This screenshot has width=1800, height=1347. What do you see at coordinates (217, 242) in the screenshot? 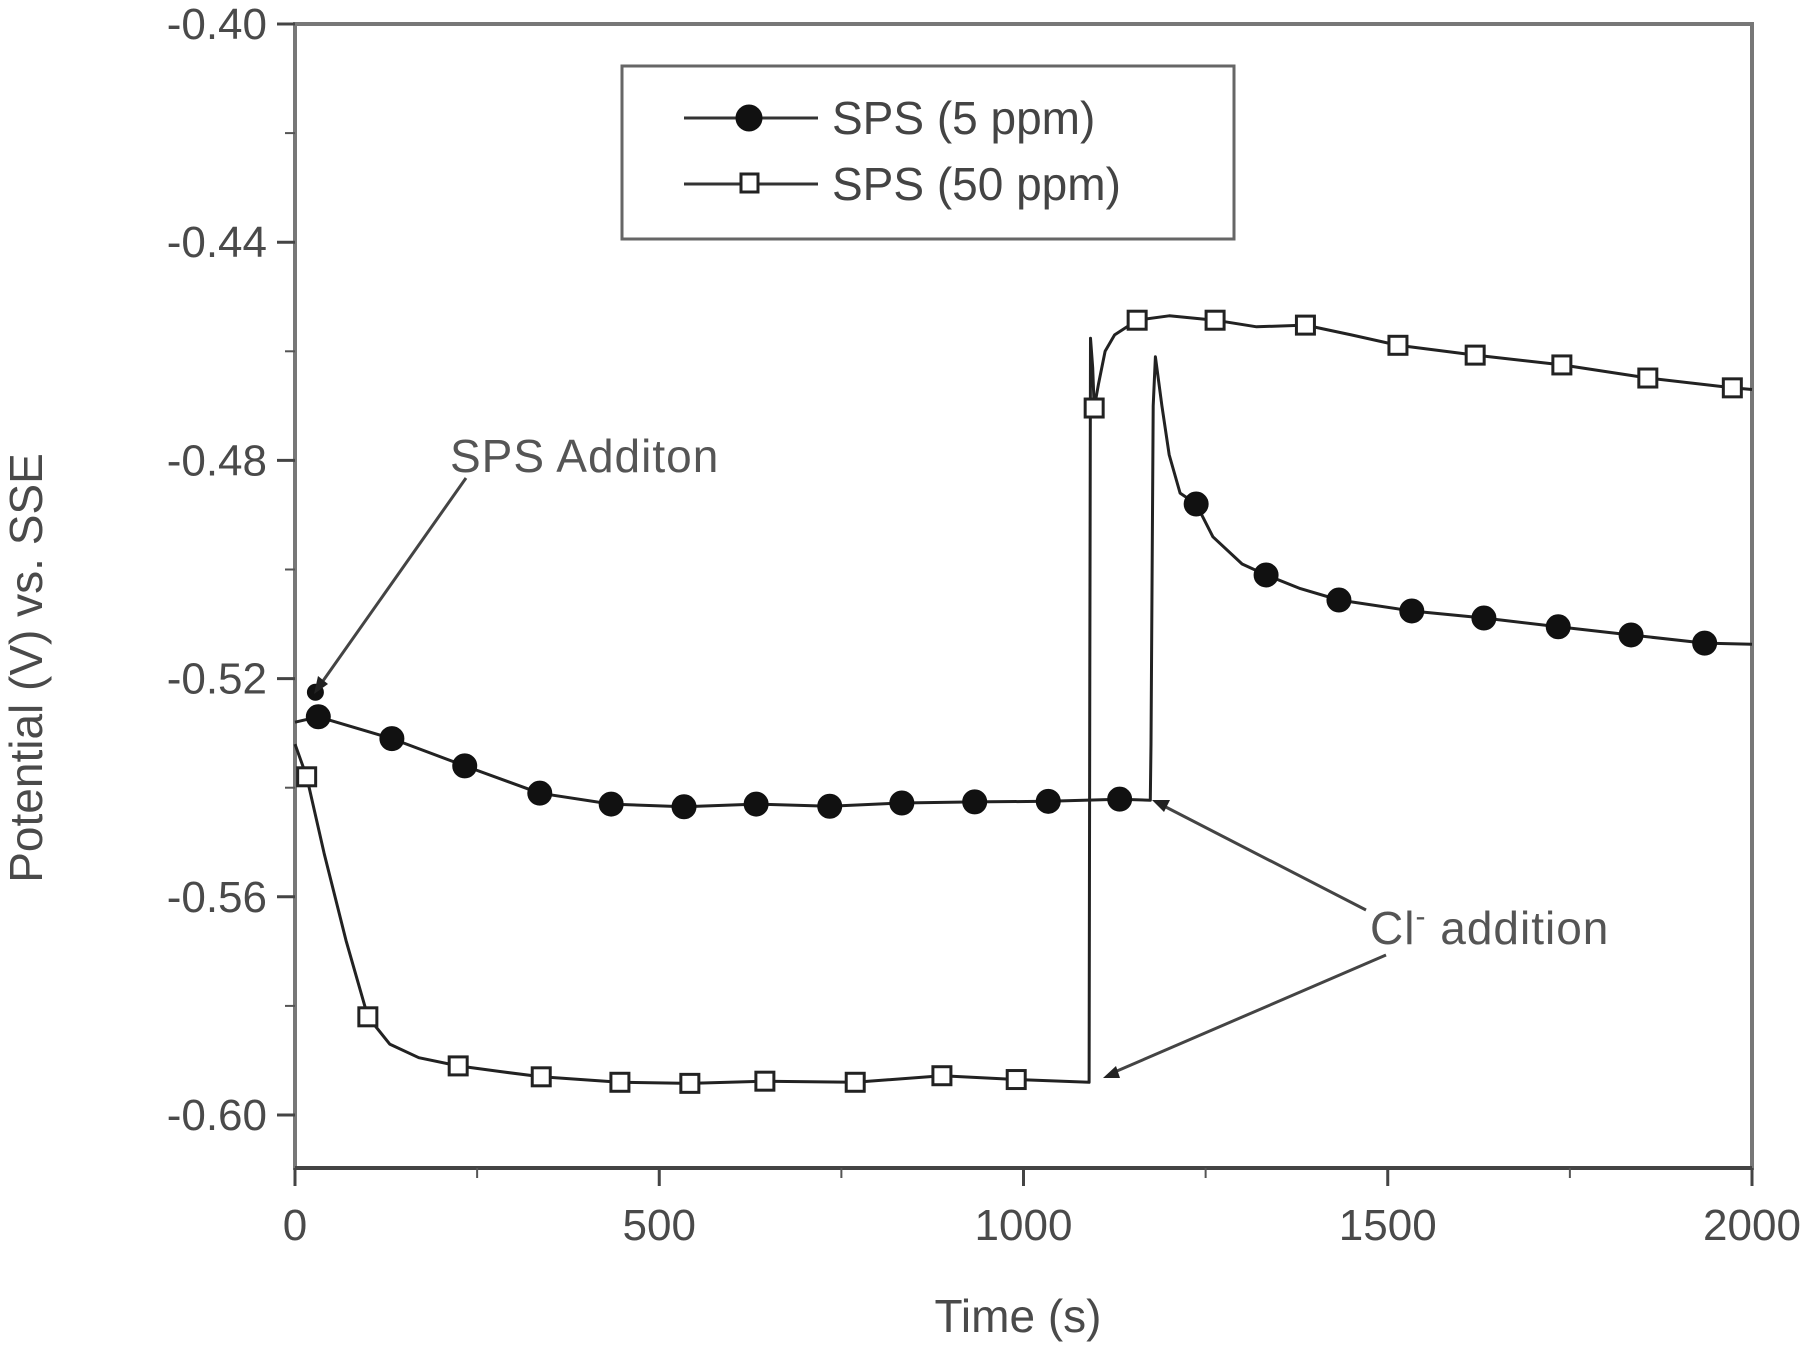
I see `y-tick-label: -0.44` at bounding box center [217, 242].